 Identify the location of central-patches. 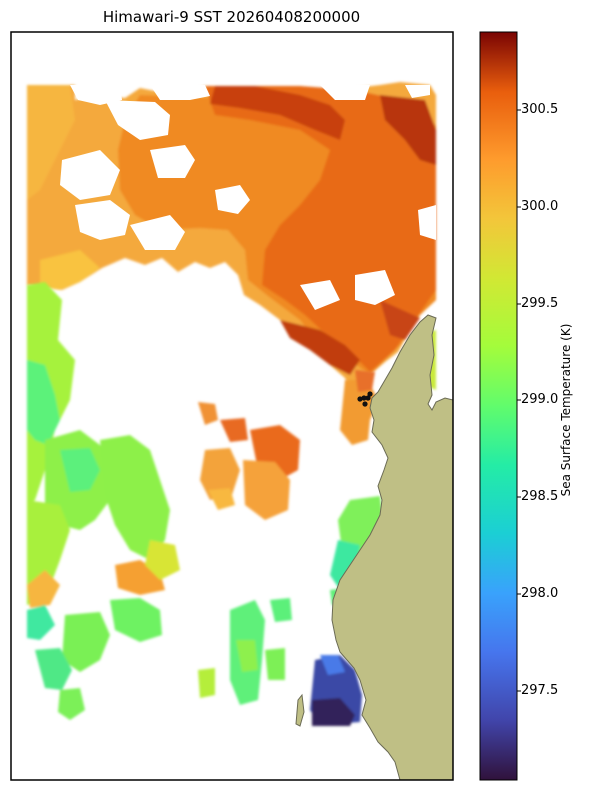
(249, 553).